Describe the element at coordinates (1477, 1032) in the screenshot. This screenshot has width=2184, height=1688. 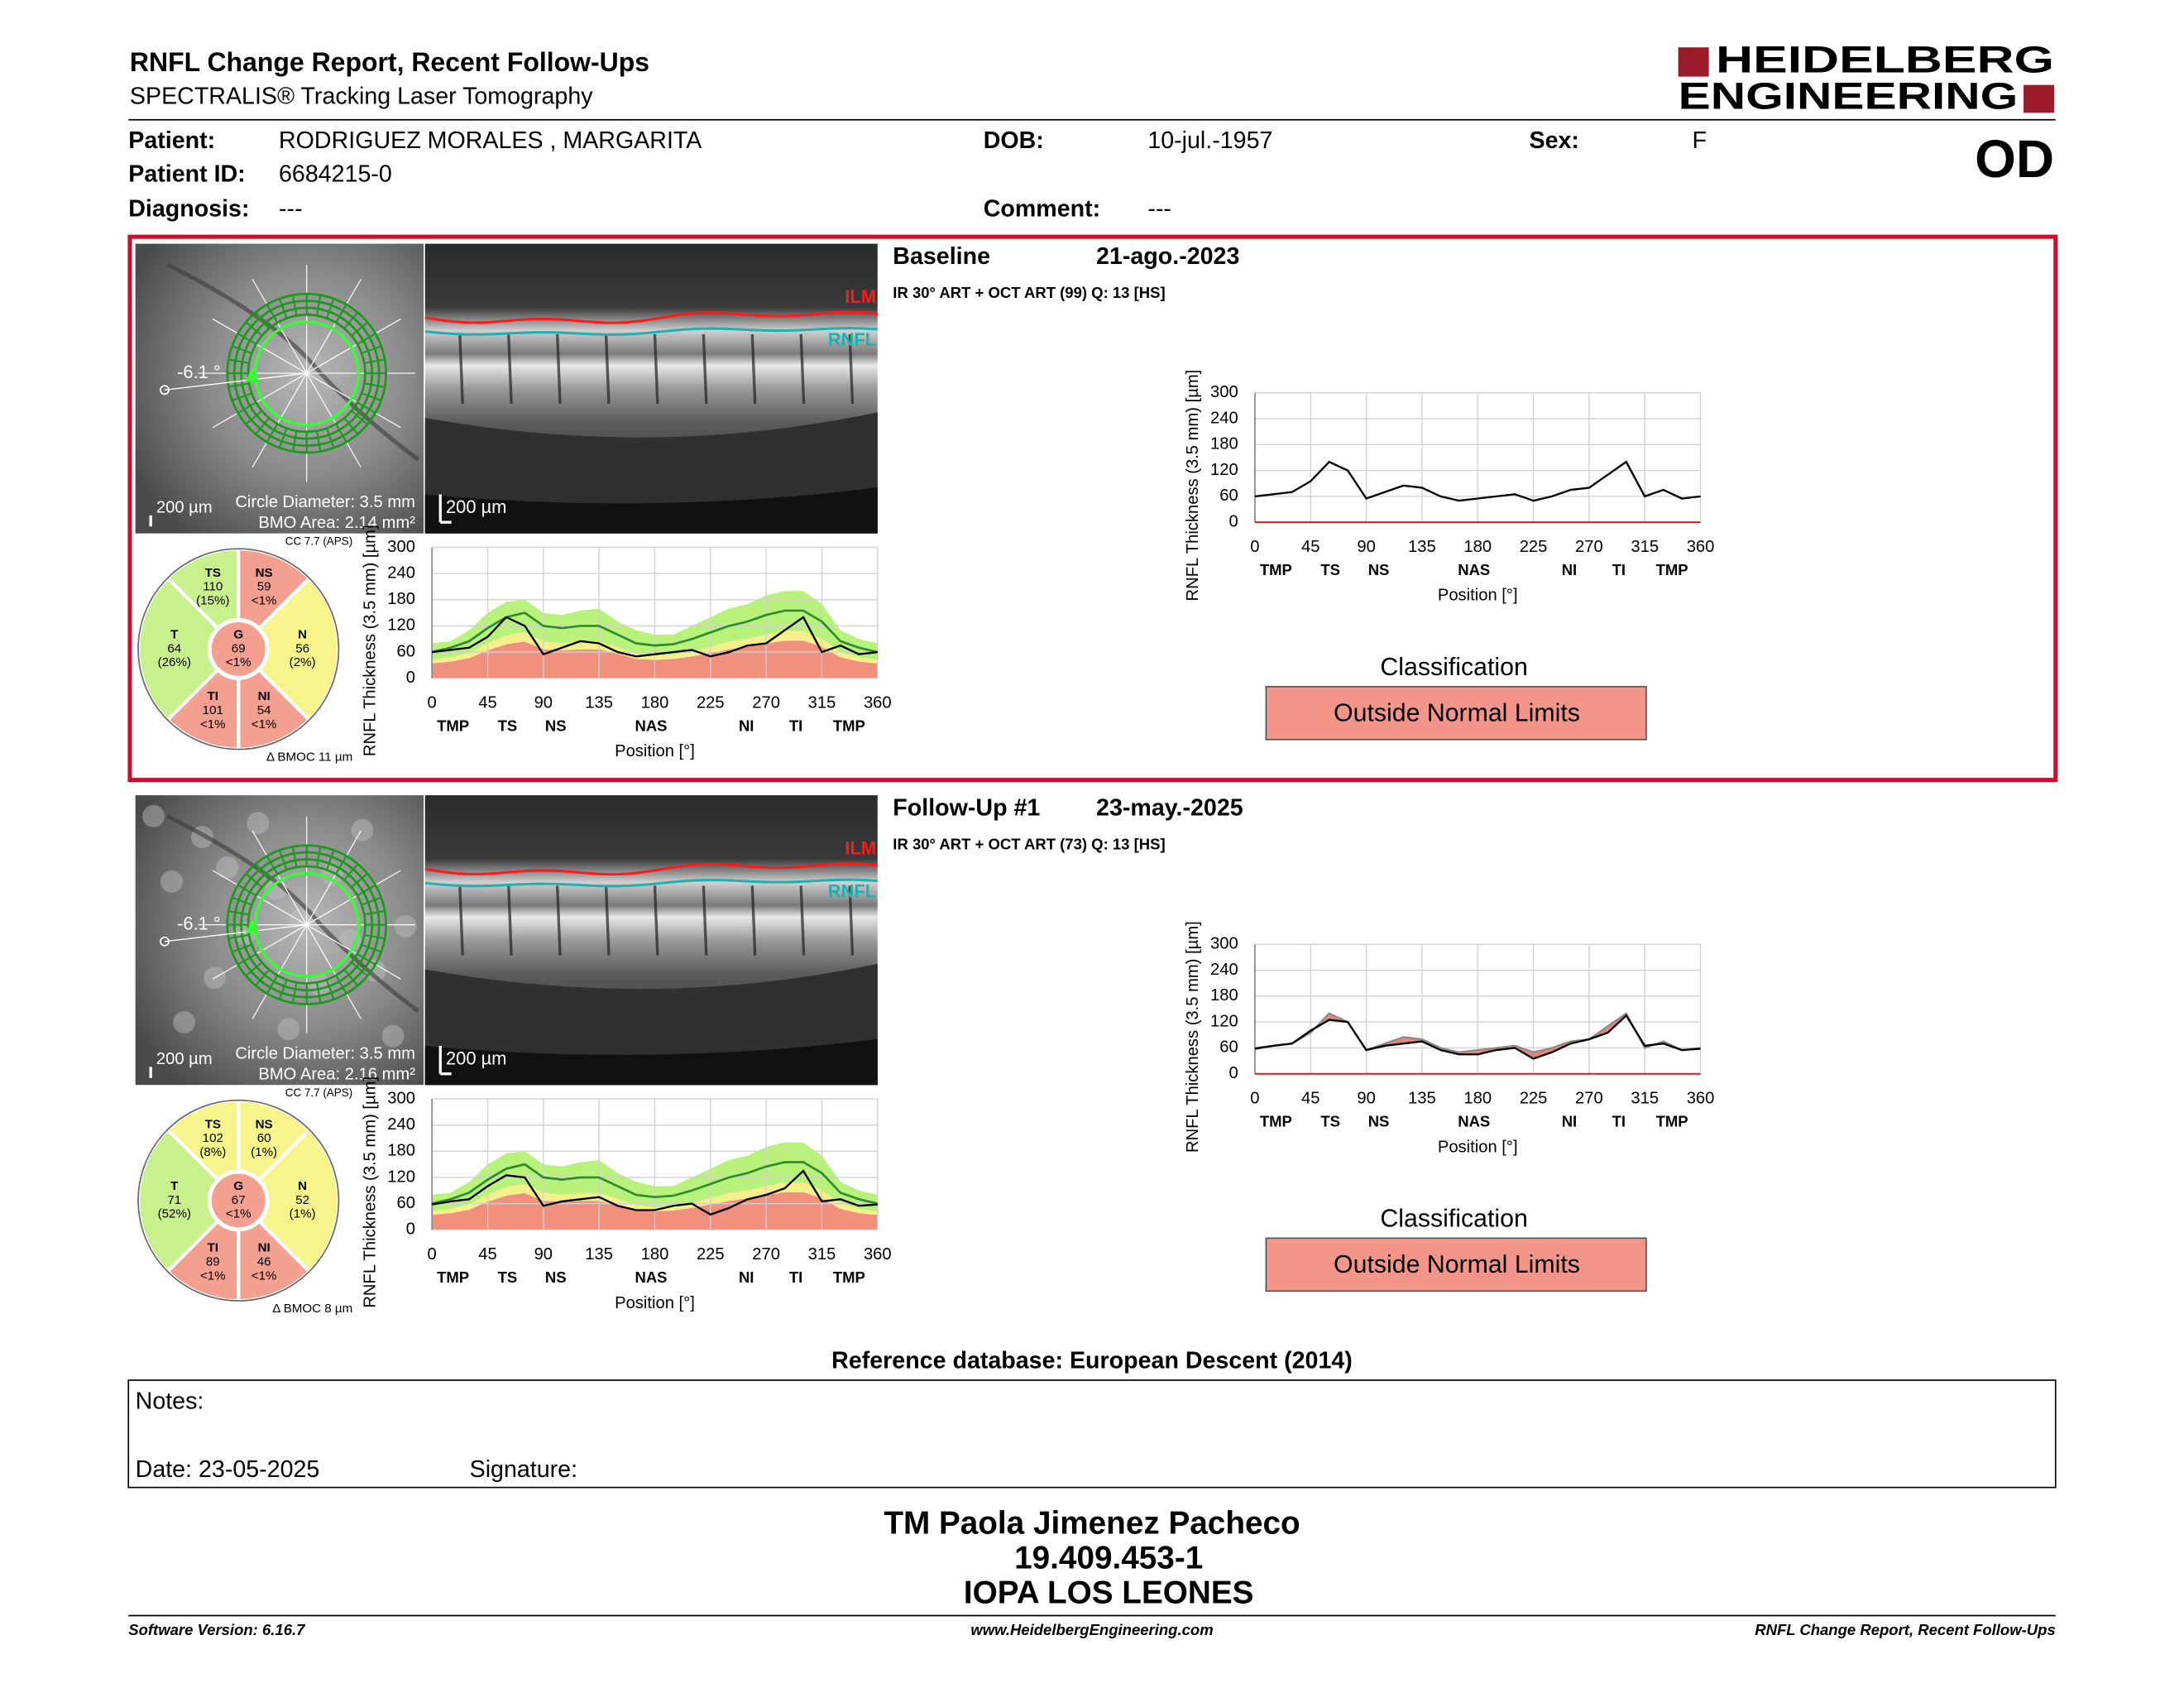
I see `baseline-curve` at that location.